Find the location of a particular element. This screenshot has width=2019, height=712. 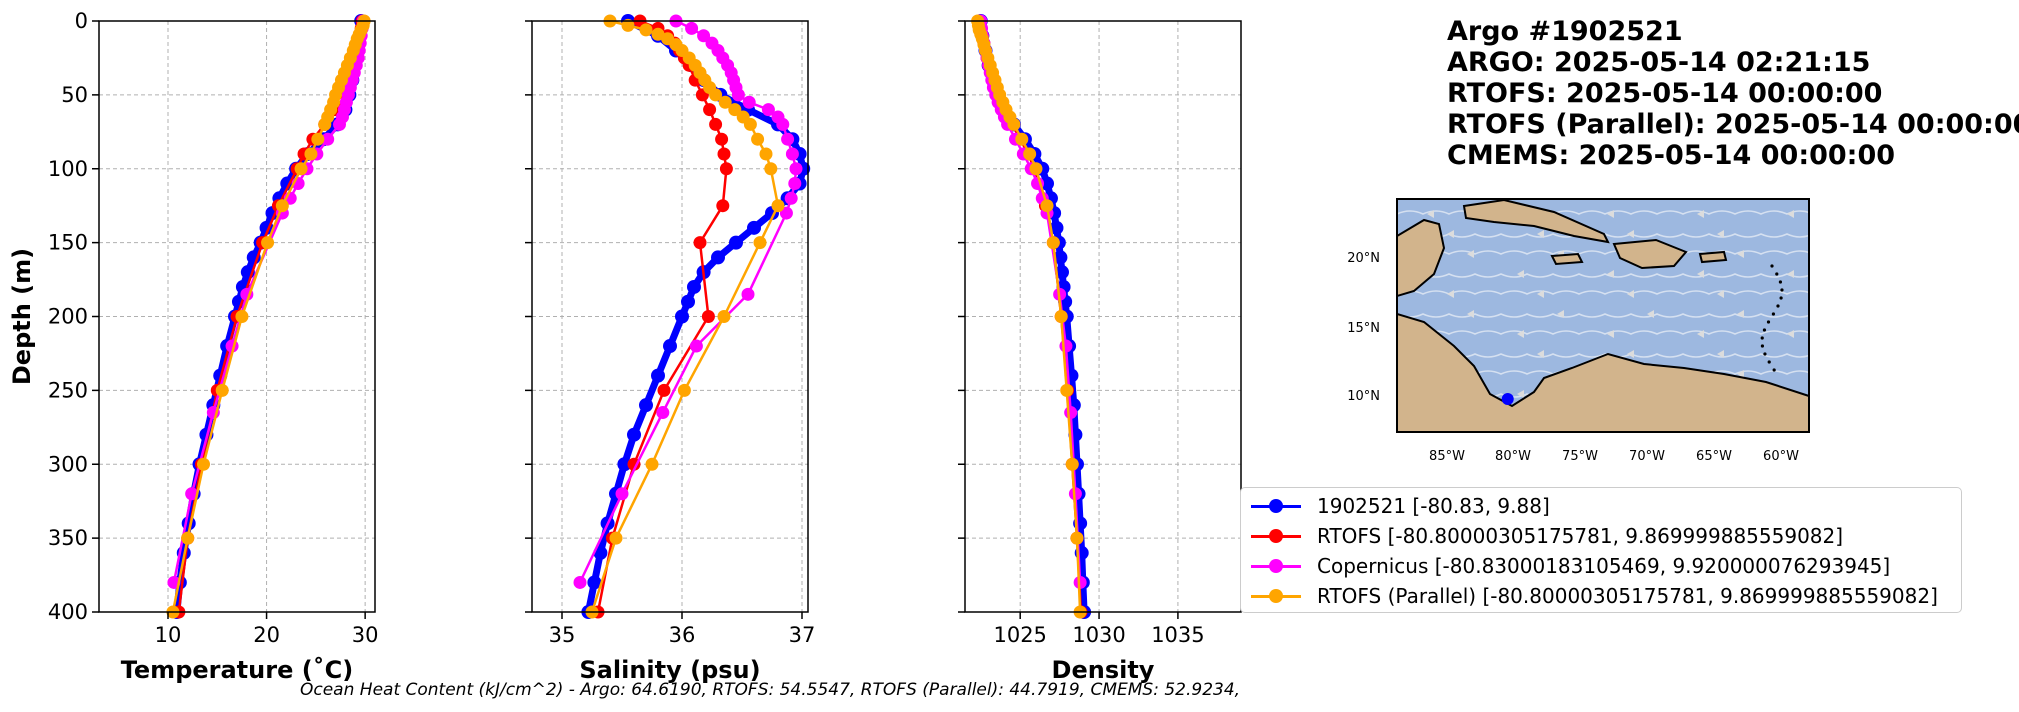

x-tick-label: 30 is located at coordinates (365, 635).